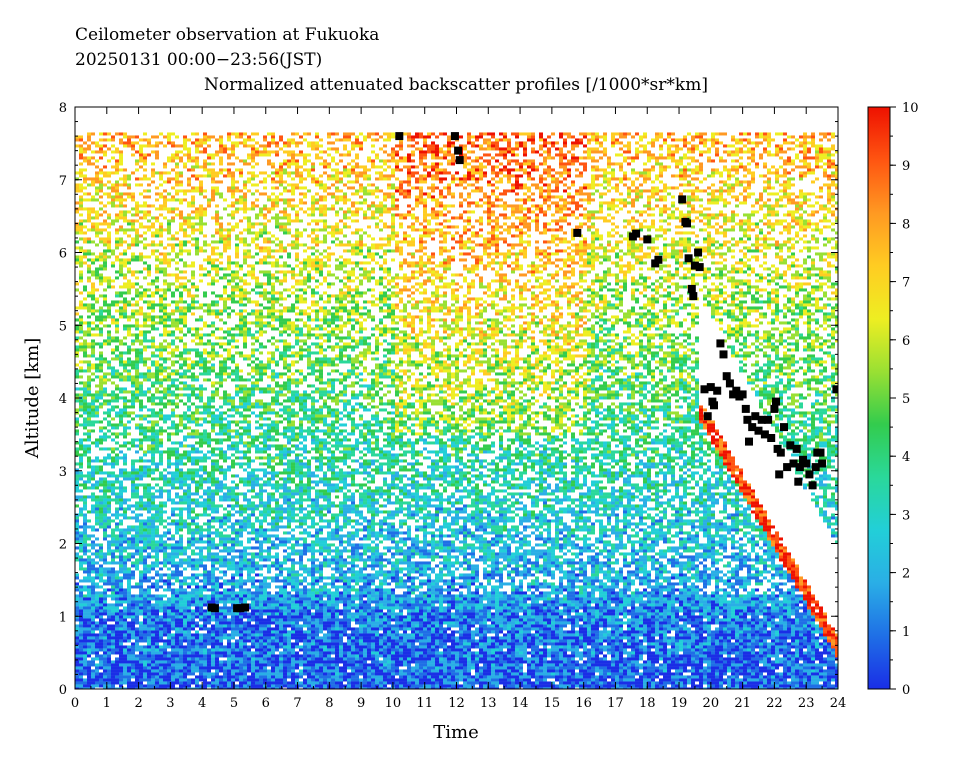 Image resolution: width=960 pixels, height=770 pixels. Describe the element at coordinates (227, 35) in the screenshot. I see `chart-title-line1: Ceilometer observation at Fukuoka` at that location.